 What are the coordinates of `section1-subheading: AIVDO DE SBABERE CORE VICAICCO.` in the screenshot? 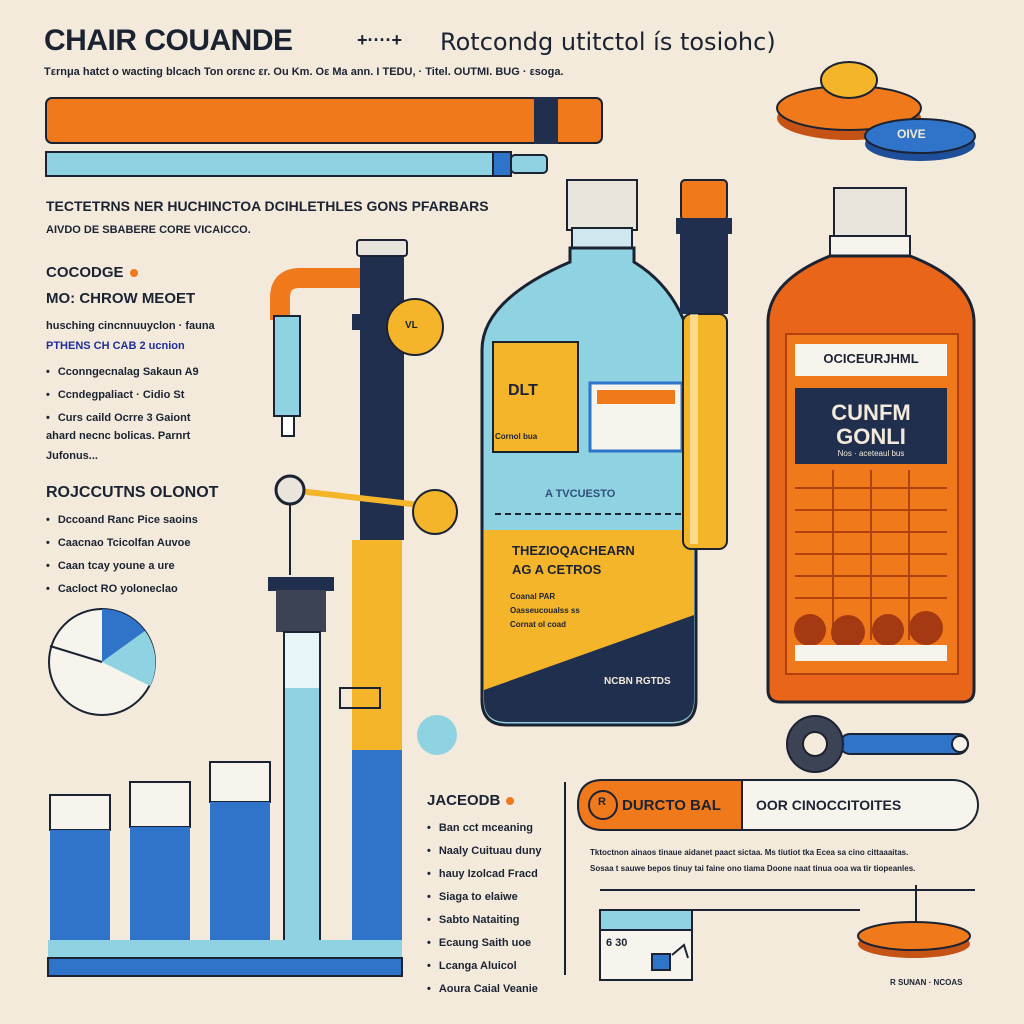 It's located at (148, 230).